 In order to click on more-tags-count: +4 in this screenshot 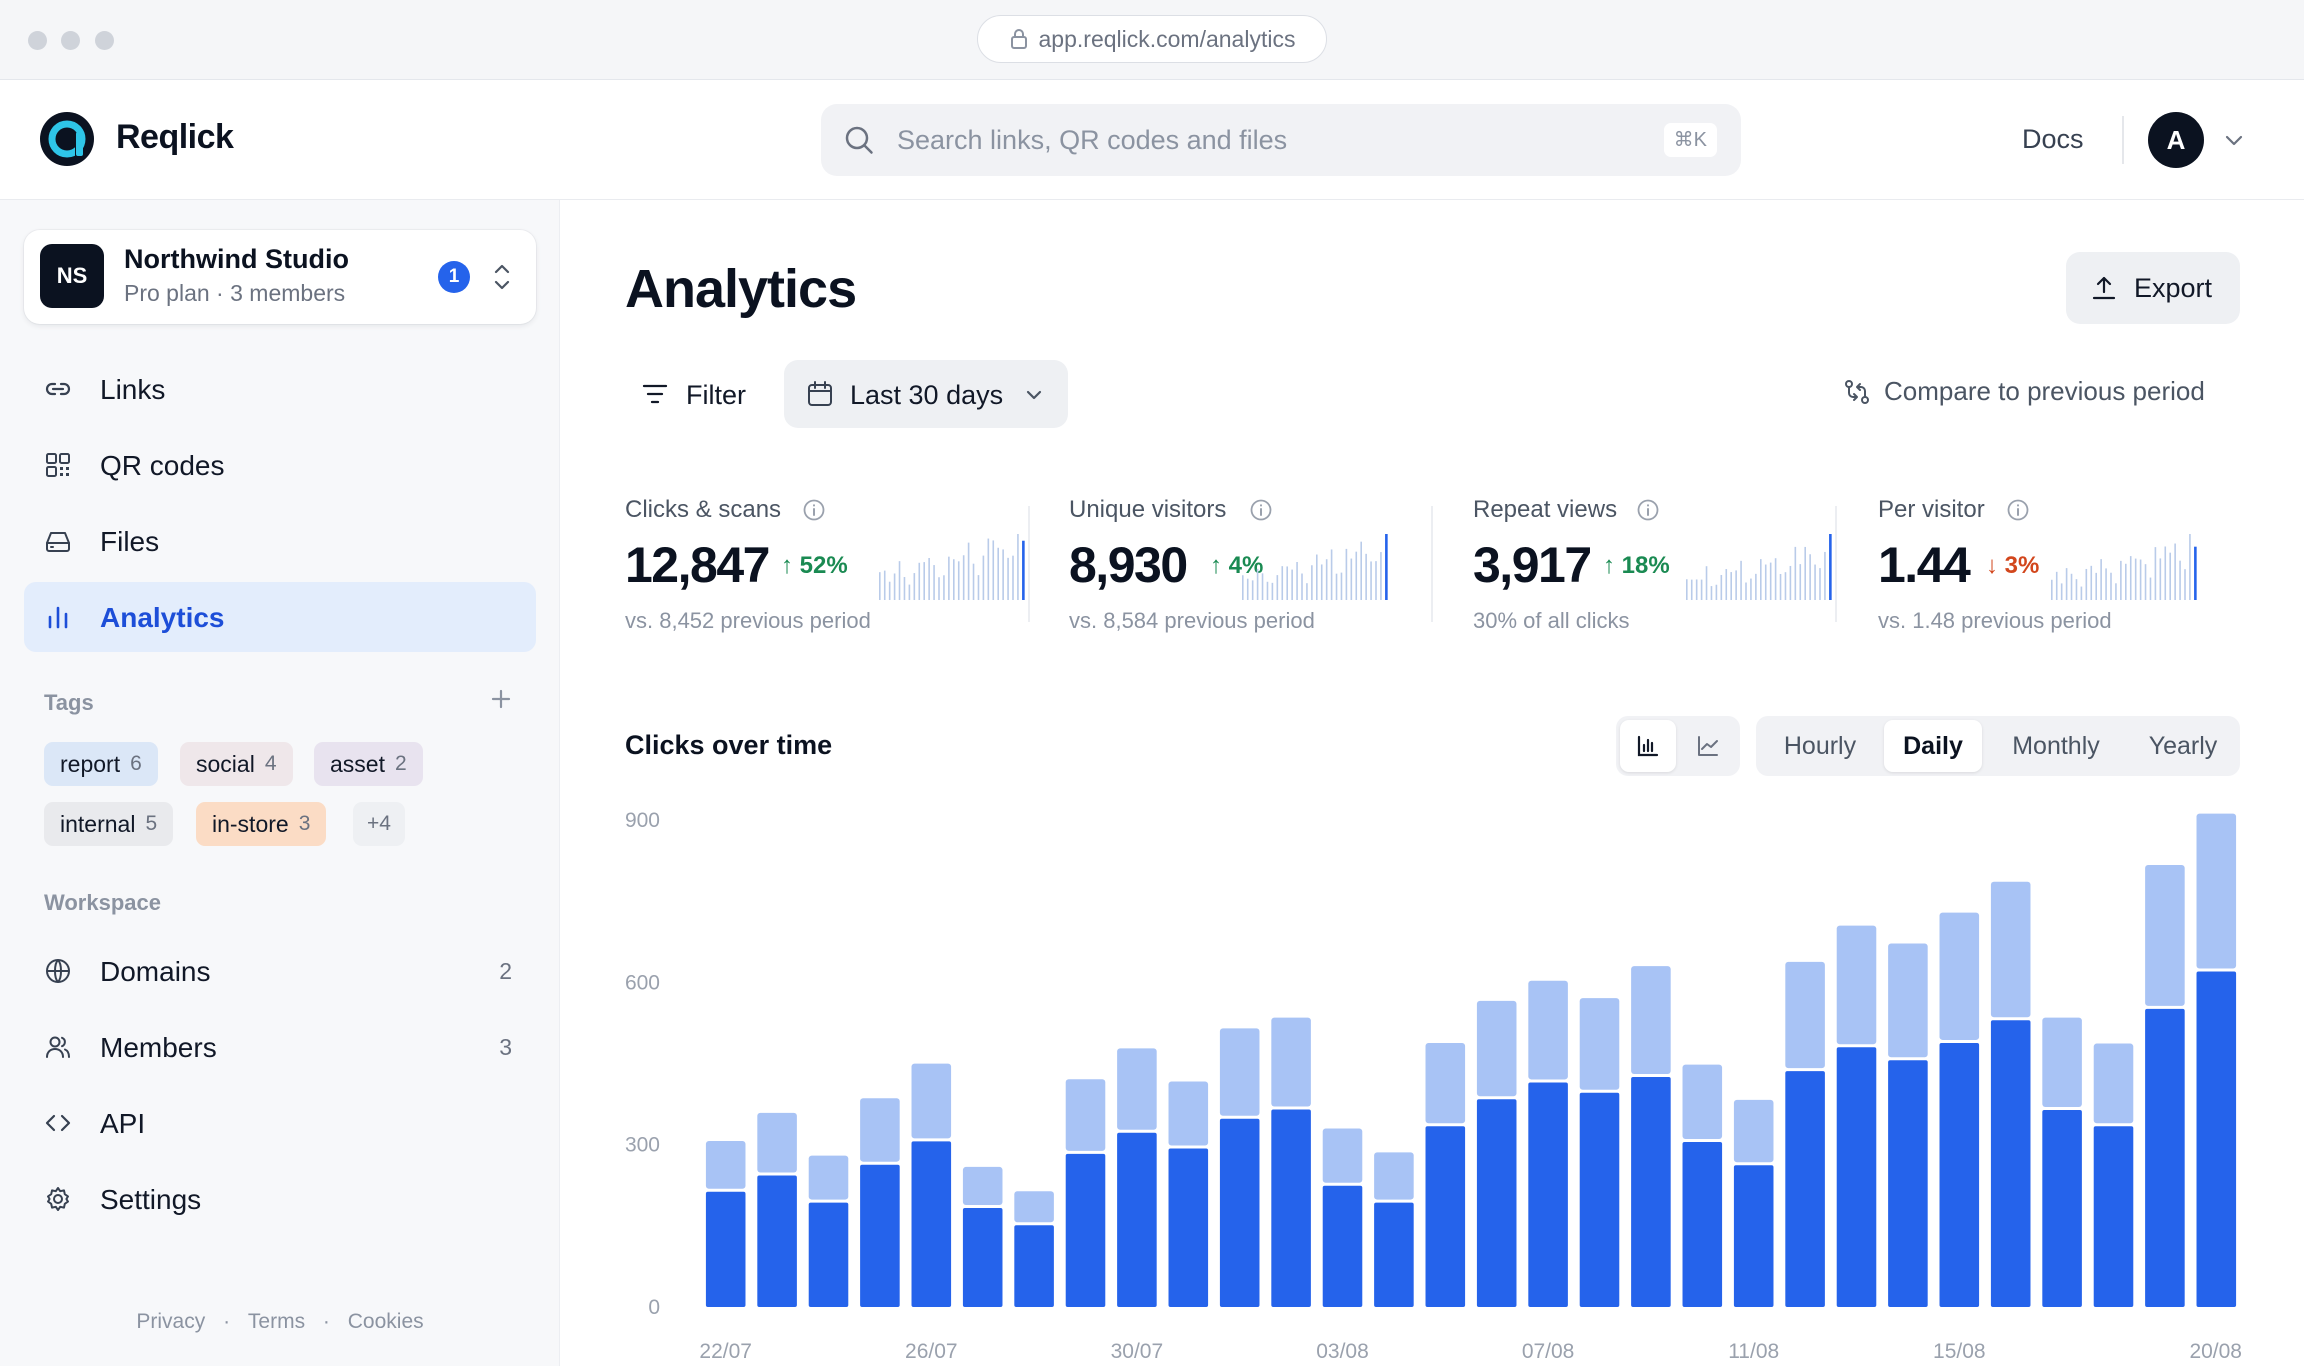, I will do `click(379, 823)`.